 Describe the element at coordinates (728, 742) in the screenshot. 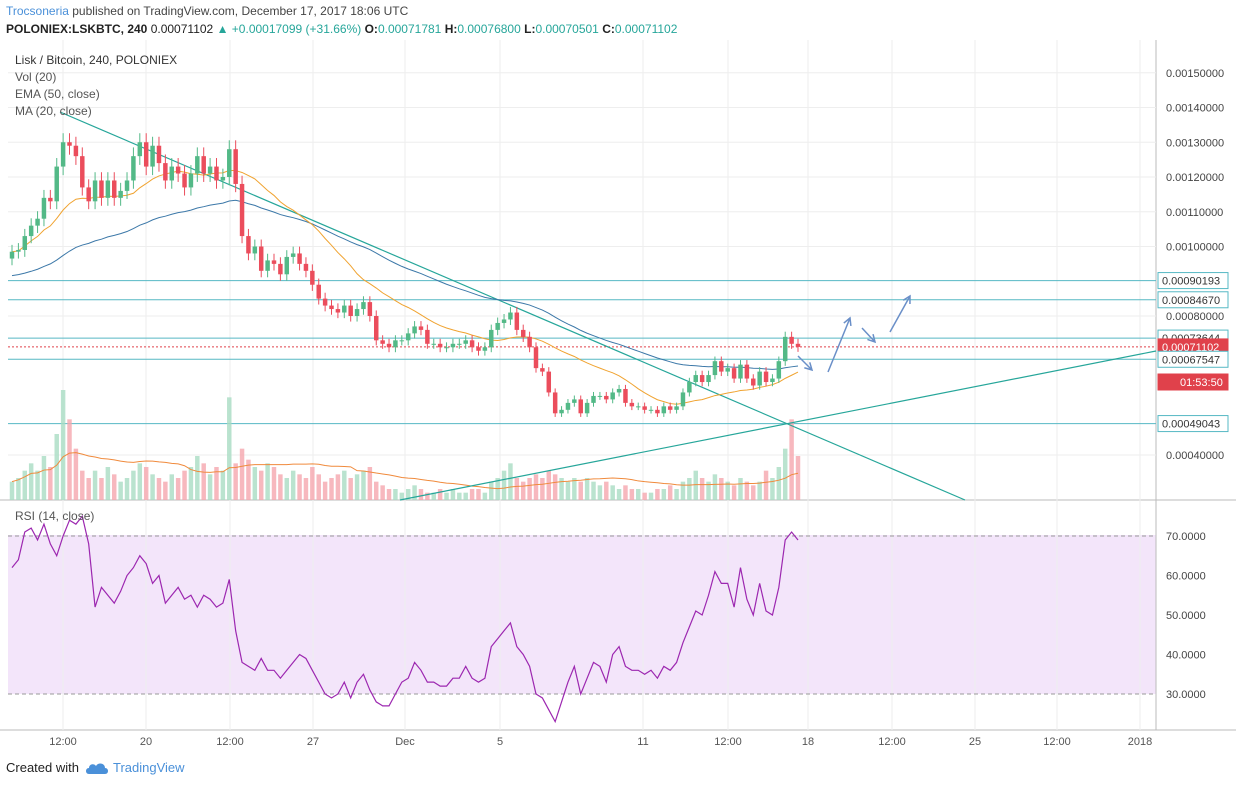

I see `time-tick-label: 12:00` at that location.